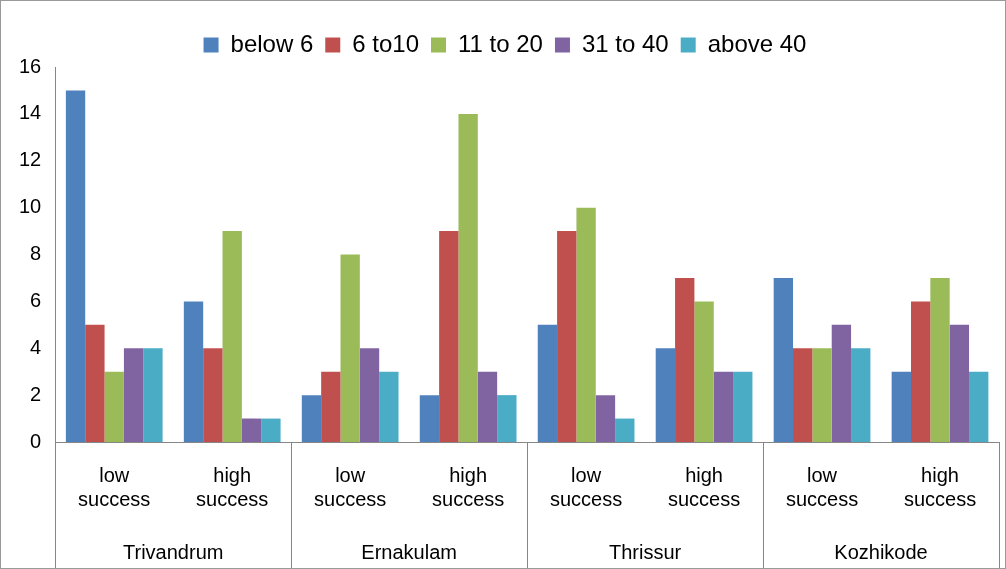 This screenshot has height=569, width=1006. Describe the element at coordinates (36, 299) in the screenshot. I see `y-tick-label: 6` at that location.